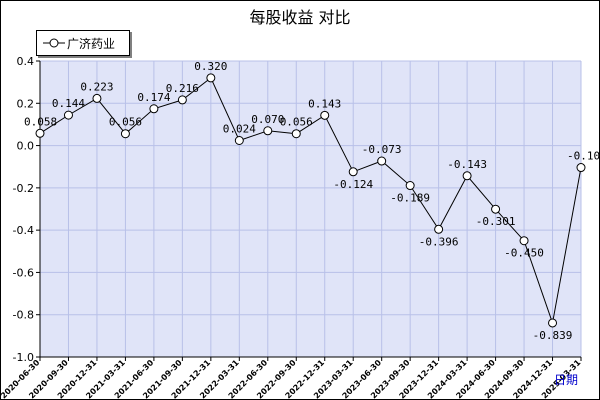 This screenshot has width=600, height=400. What do you see at coordinates (26, 146) in the screenshot?
I see `y-tick-label-2: 0.0` at bounding box center [26, 146].